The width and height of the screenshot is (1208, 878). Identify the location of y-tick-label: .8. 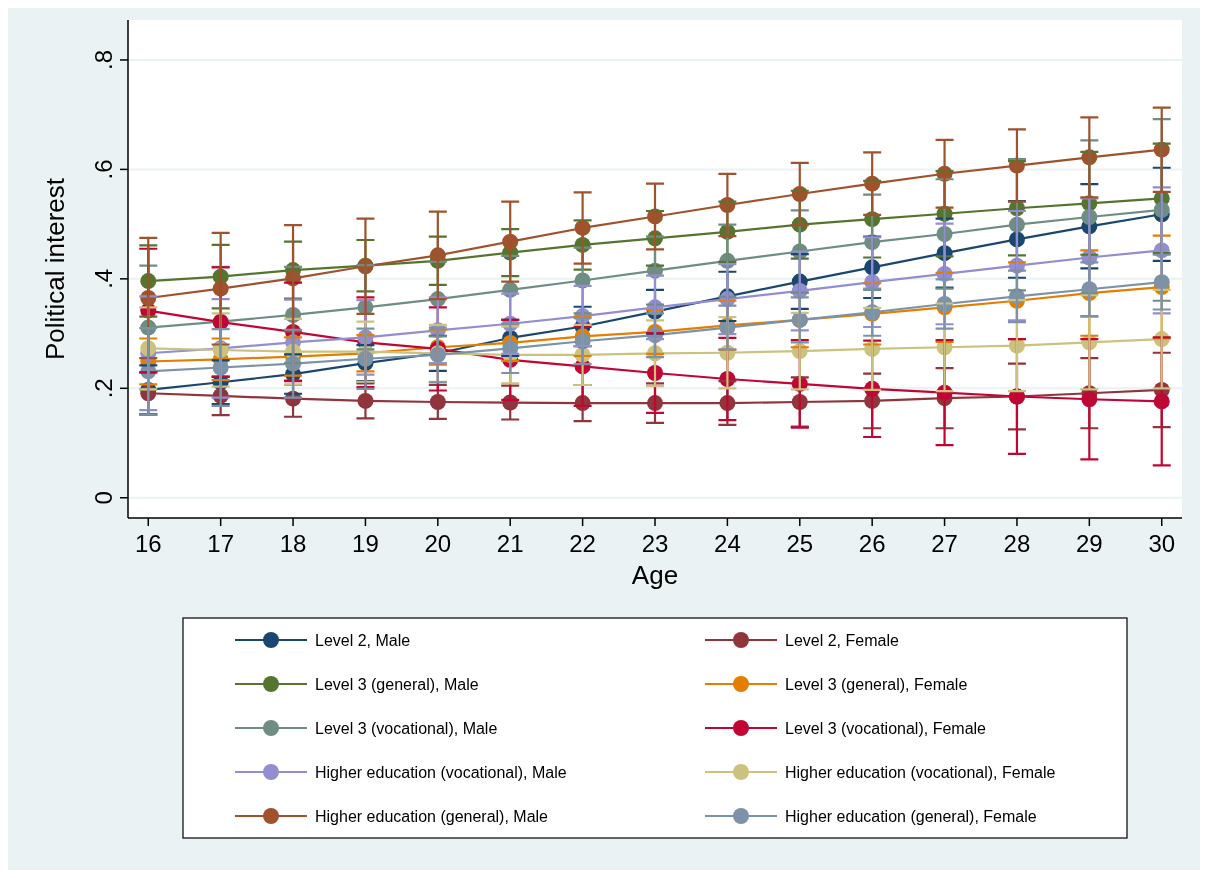
(103, 59).